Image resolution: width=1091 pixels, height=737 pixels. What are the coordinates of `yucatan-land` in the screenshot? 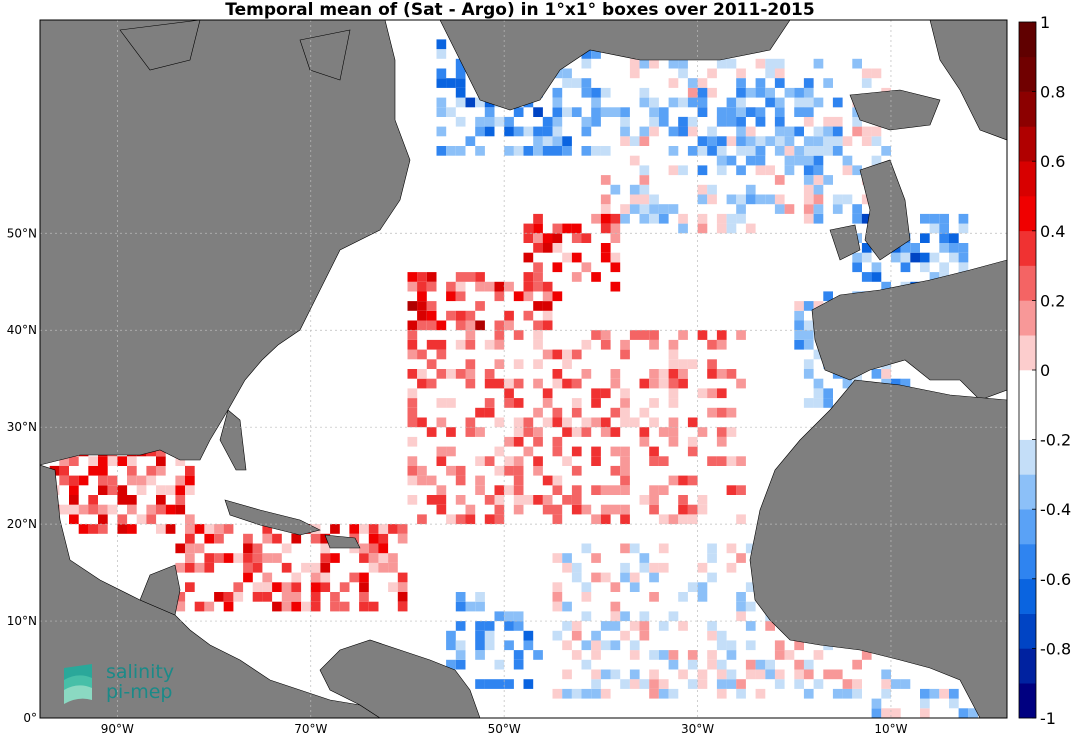 It's located at (160, 590).